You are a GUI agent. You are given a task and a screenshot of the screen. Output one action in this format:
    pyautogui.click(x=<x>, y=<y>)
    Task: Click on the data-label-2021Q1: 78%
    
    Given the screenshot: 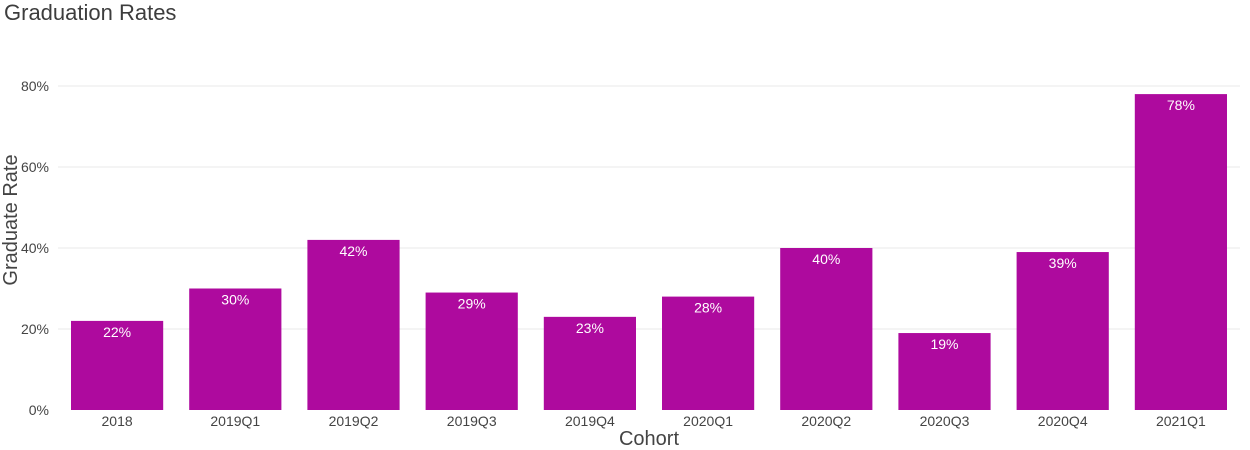 What is the action you would take?
    pyautogui.click(x=1181, y=105)
    